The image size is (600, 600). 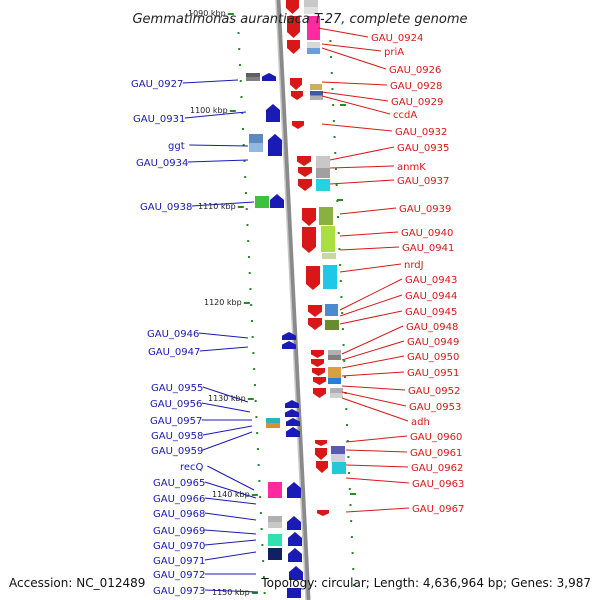 I want to click on gene-label-left: GAU_0946, so click(x=173, y=334).